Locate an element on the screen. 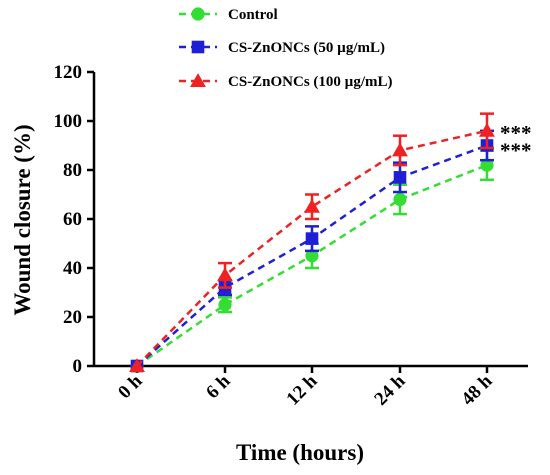 This screenshot has height=475, width=550. y-tick-label: 60 is located at coordinates (72, 219).